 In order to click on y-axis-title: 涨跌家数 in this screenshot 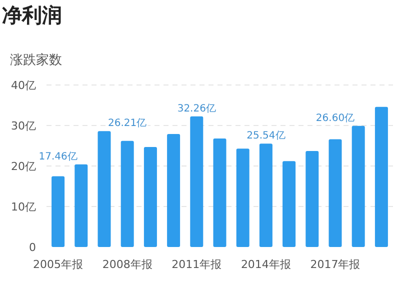, I will do `click(36, 60)`.